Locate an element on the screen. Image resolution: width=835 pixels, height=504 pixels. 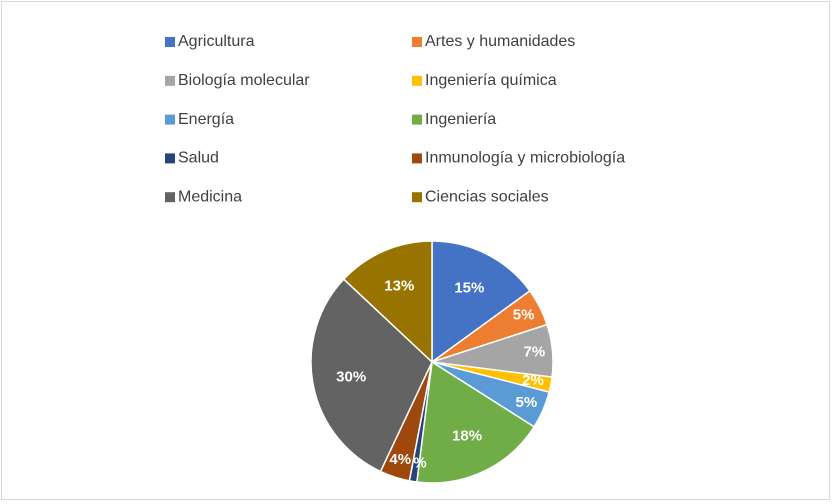
data-label: 4% is located at coordinates (400, 459).